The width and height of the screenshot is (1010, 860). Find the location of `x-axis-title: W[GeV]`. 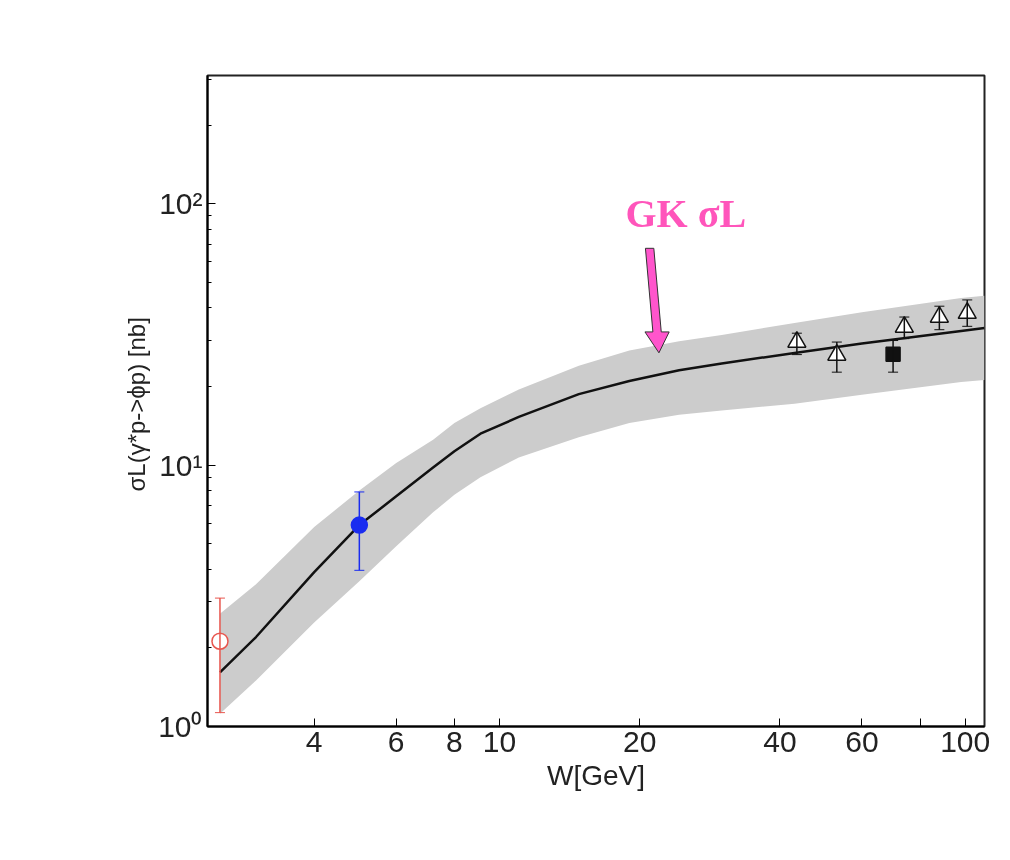

x-axis-title: W[GeV] is located at coordinates (596, 775).